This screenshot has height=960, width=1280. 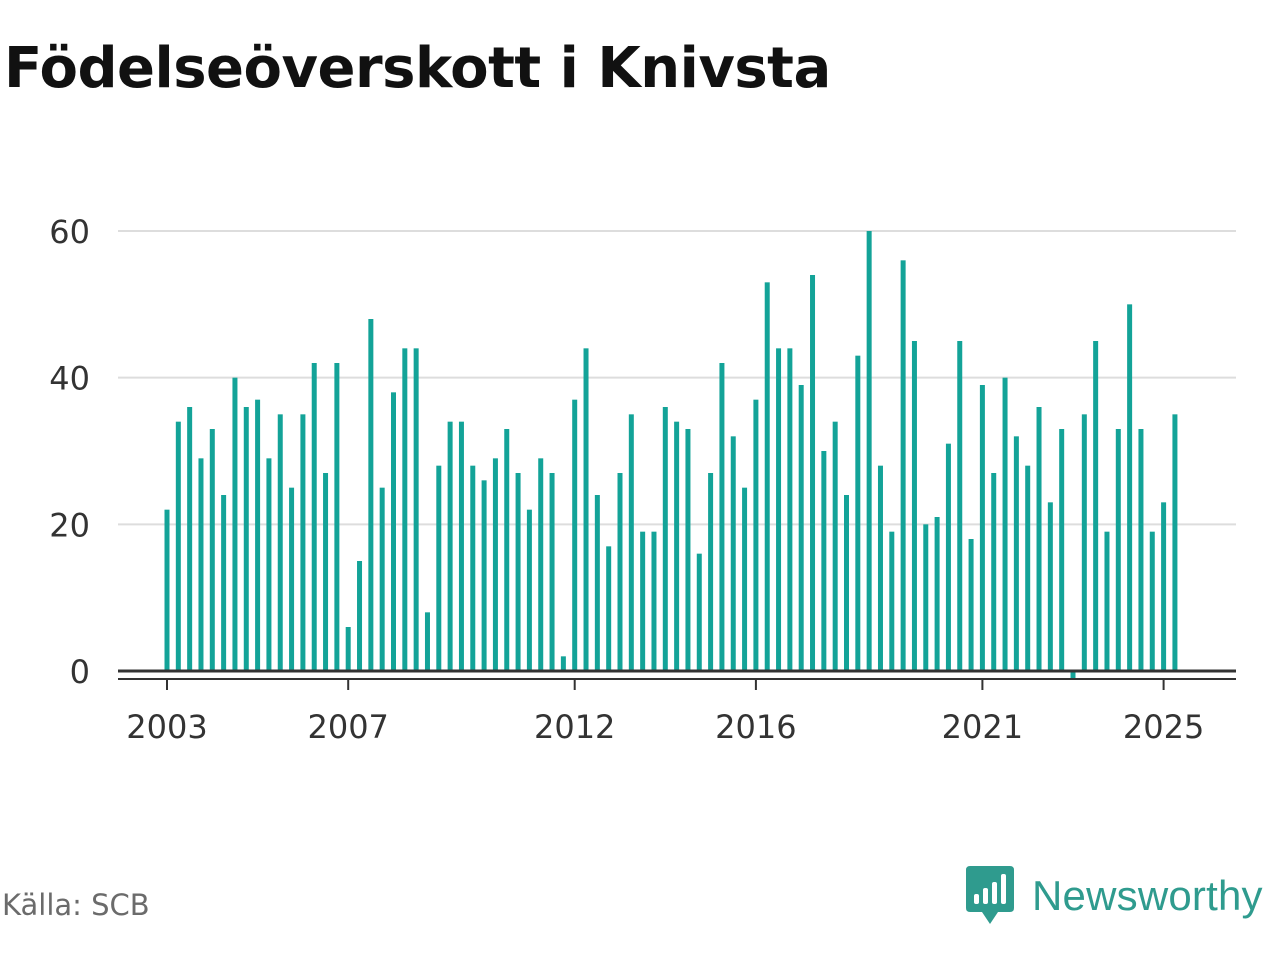 I want to click on x-tick-label: 2003, so click(x=166, y=727).